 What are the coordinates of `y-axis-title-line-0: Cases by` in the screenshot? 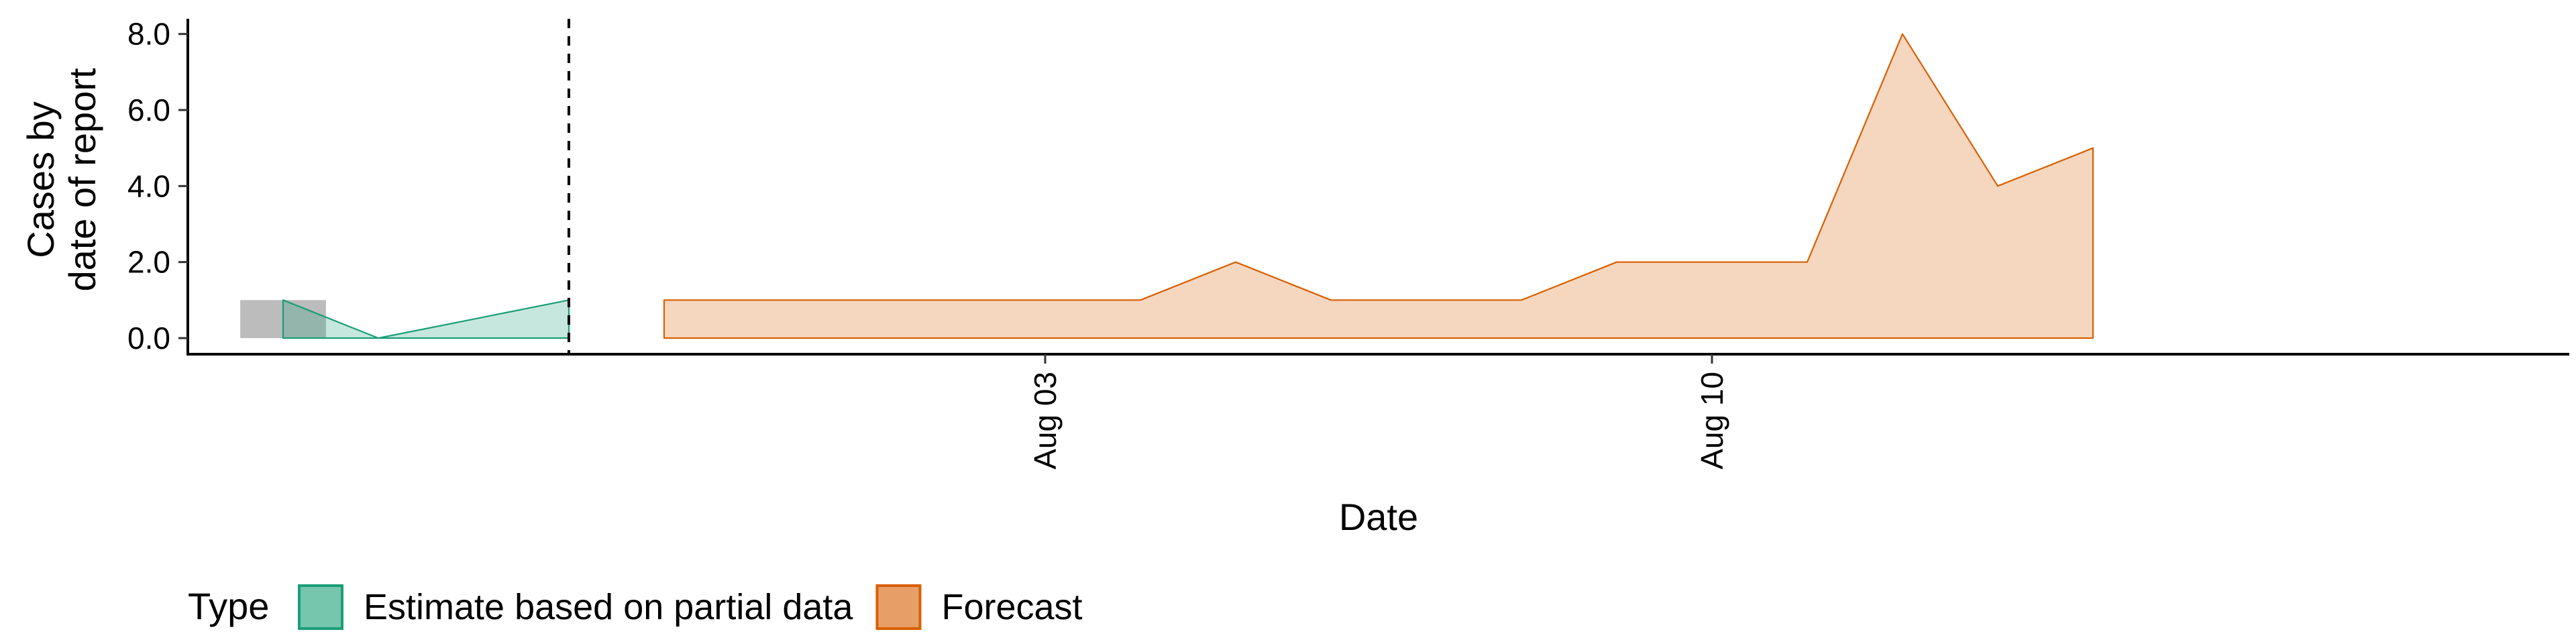 It's located at (40, 179).